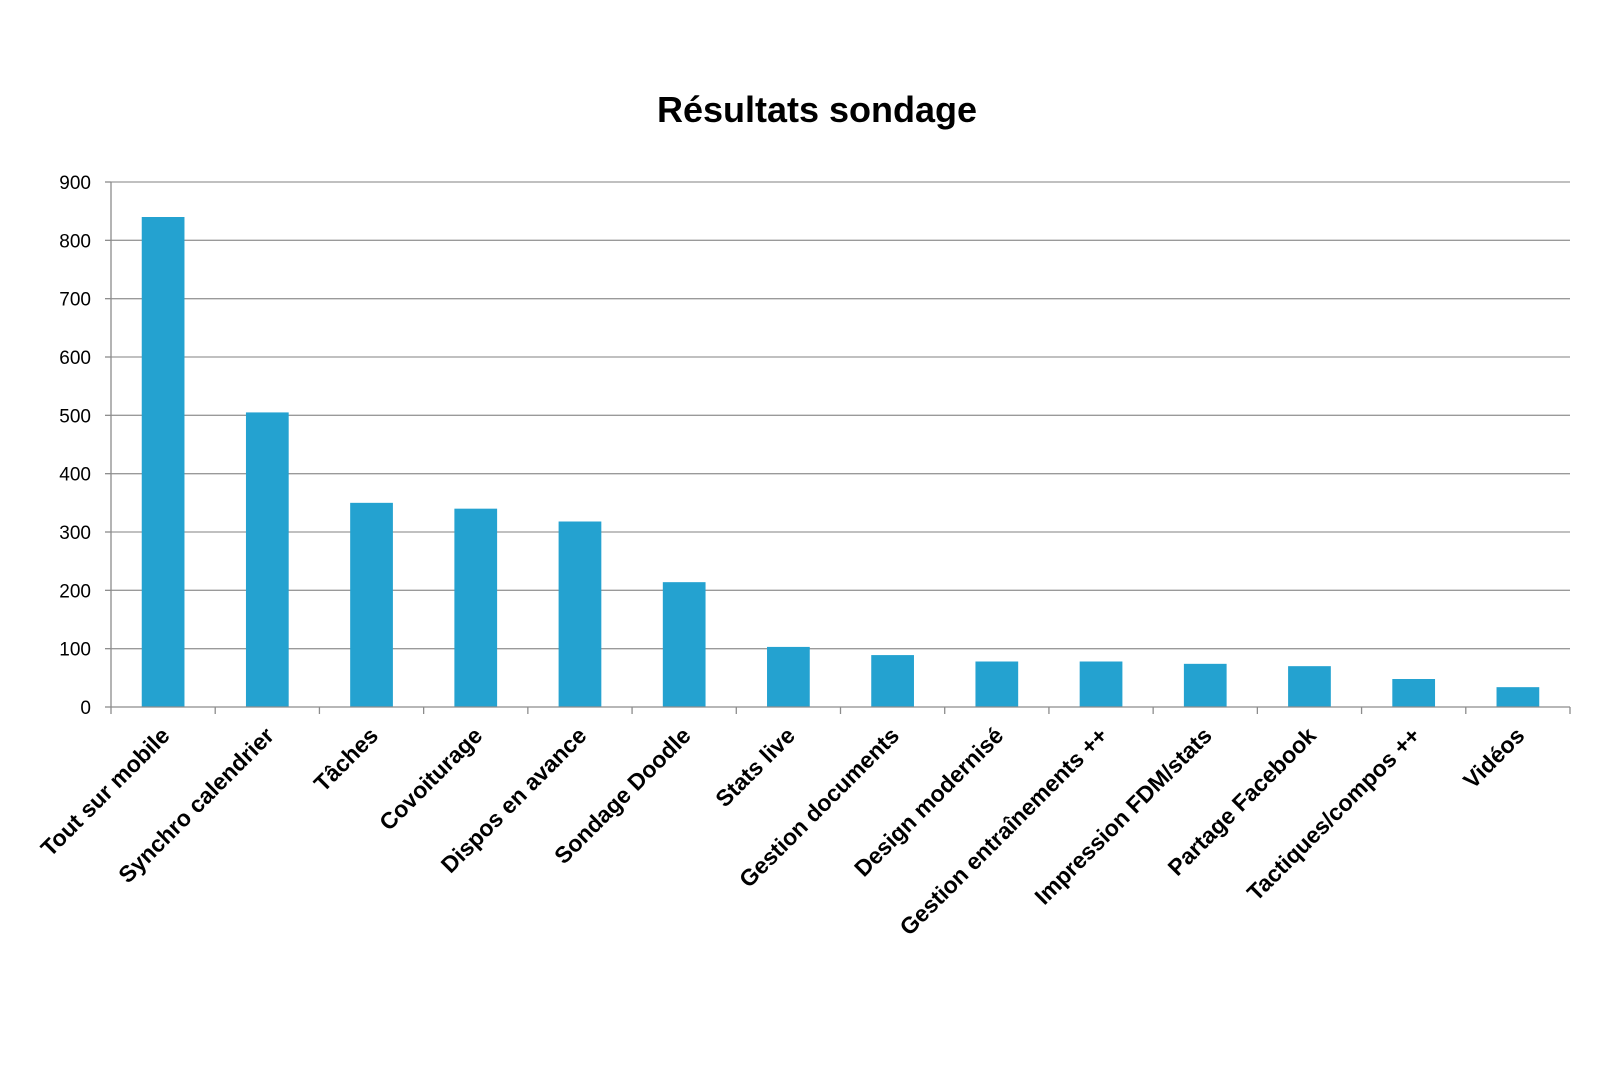 This screenshot has height=1068, width=1602. Describe the element at coordinates (75, 591) in the screenshot. I see `y-tick-label: 200` at that location.